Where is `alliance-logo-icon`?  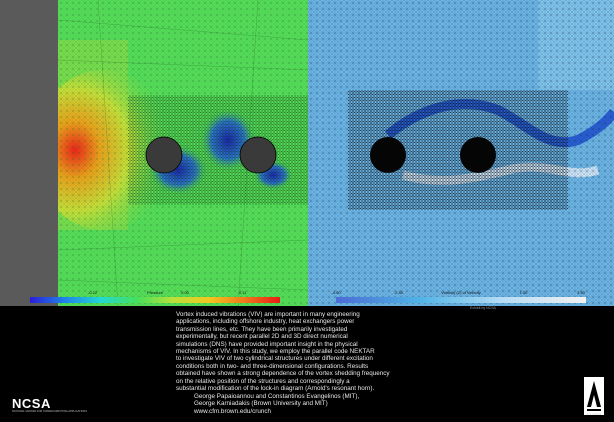 alliance-logo-icon is located at coordinates (594, 396).